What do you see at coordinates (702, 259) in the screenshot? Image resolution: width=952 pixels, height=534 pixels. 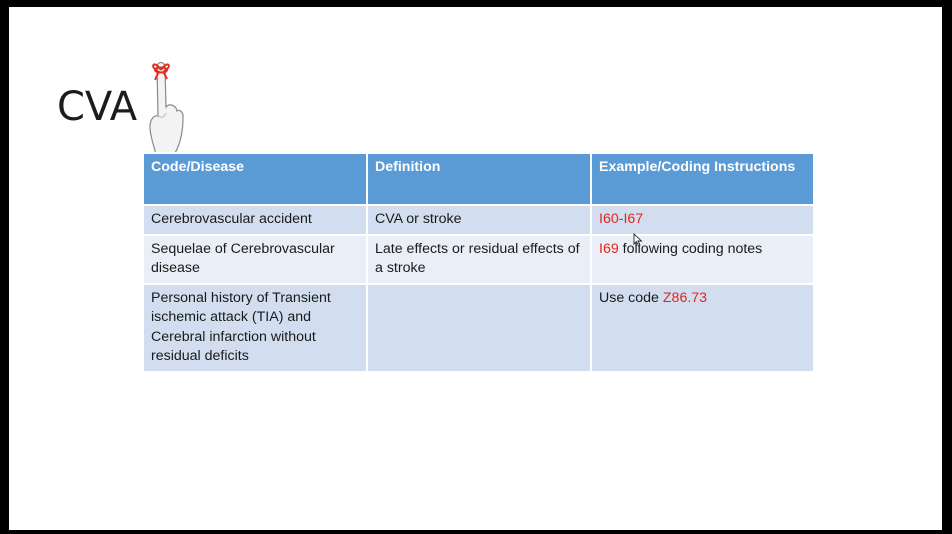 I see `coding-cell: I69 following coding notes` at bounding box center [702, 259].